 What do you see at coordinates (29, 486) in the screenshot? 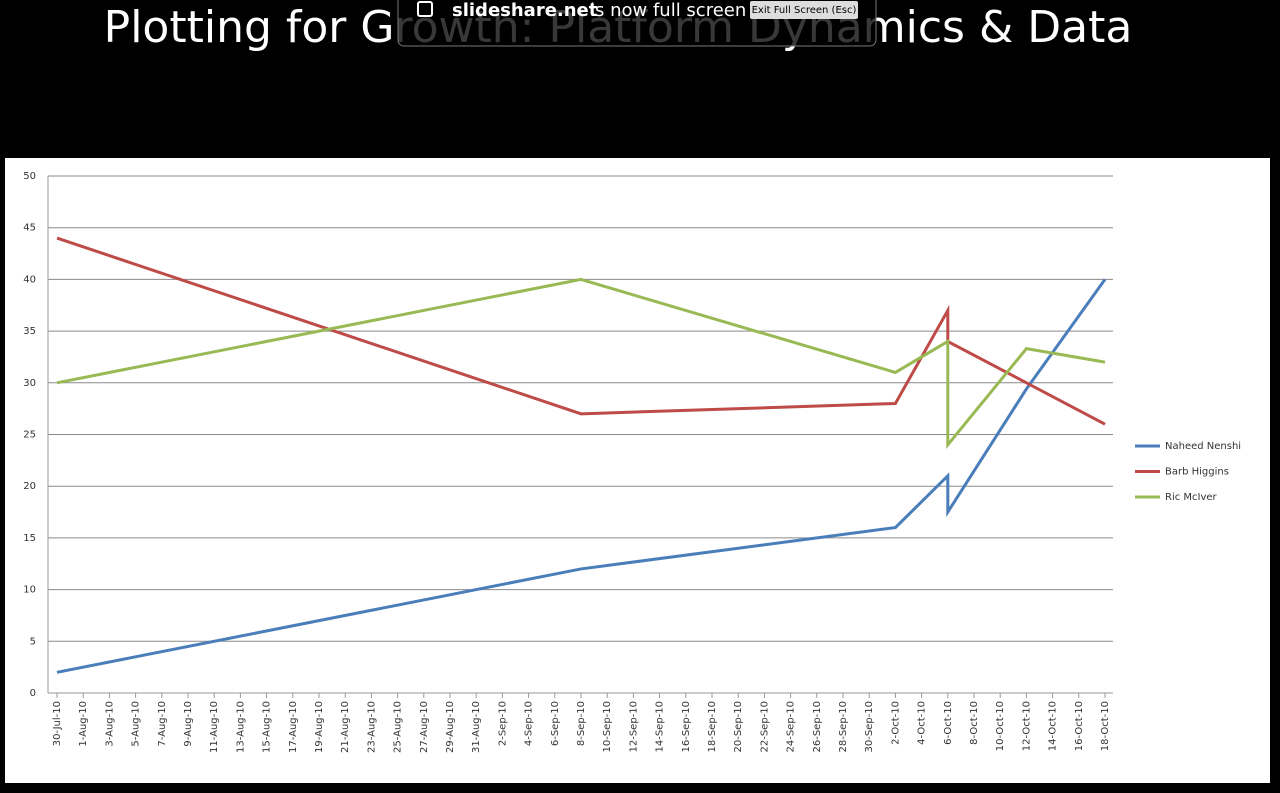
I see `y-tick-label: 20` at bounding box center [29, 486].